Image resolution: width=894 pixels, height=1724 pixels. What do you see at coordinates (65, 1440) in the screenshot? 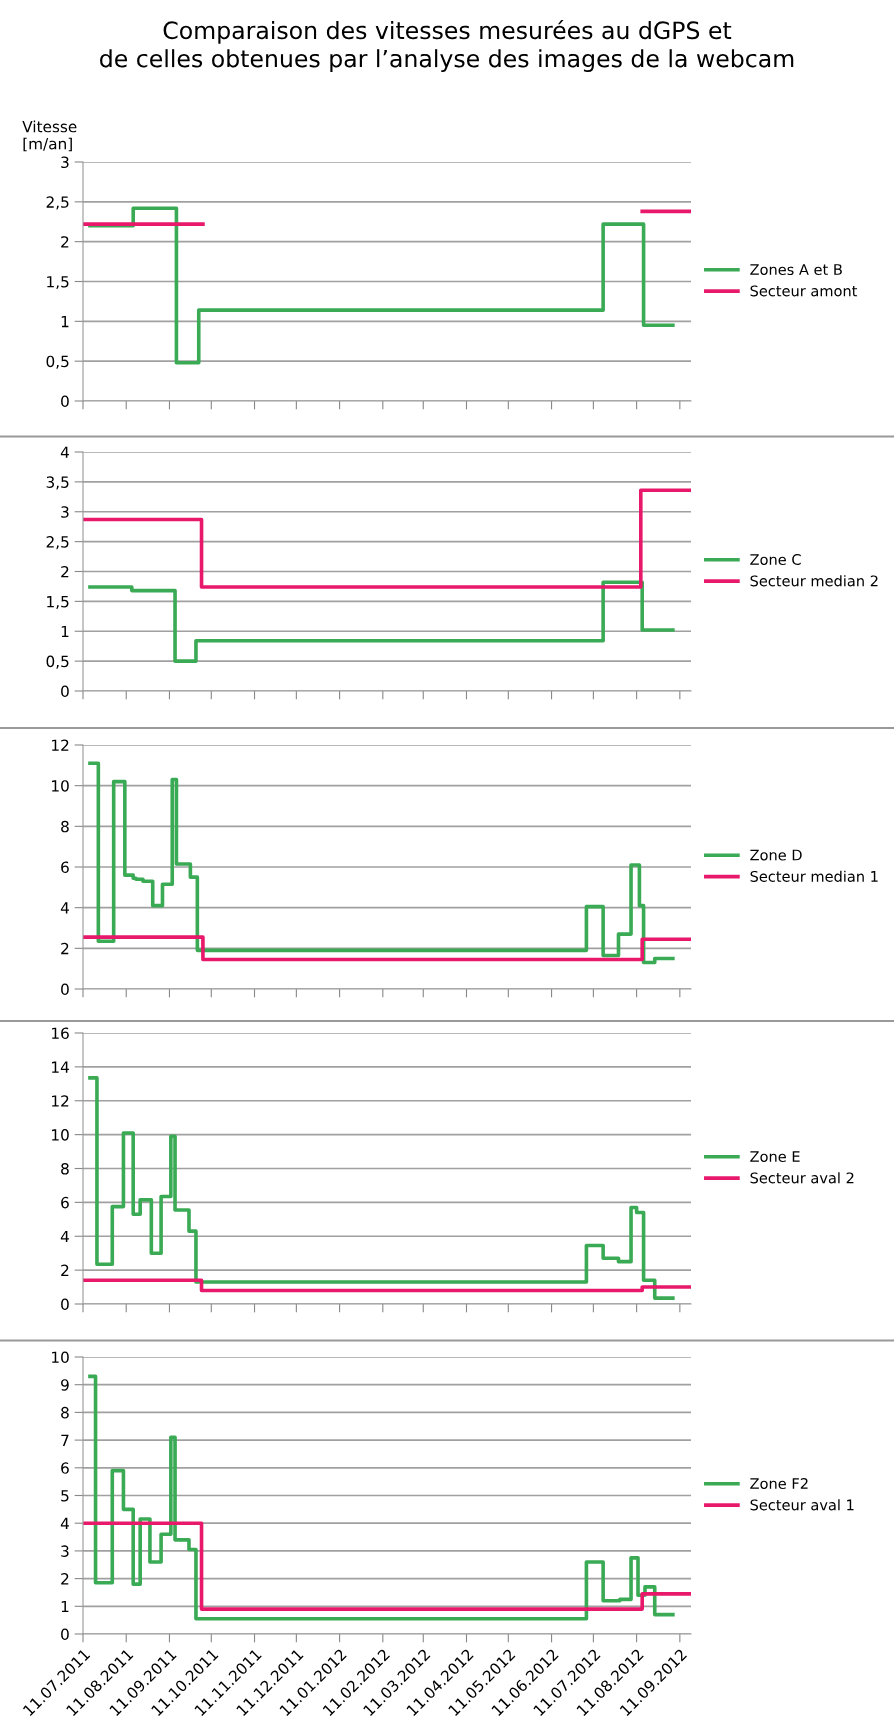
I see `y-tick-label: 7` at bounding box center [65, 1440].